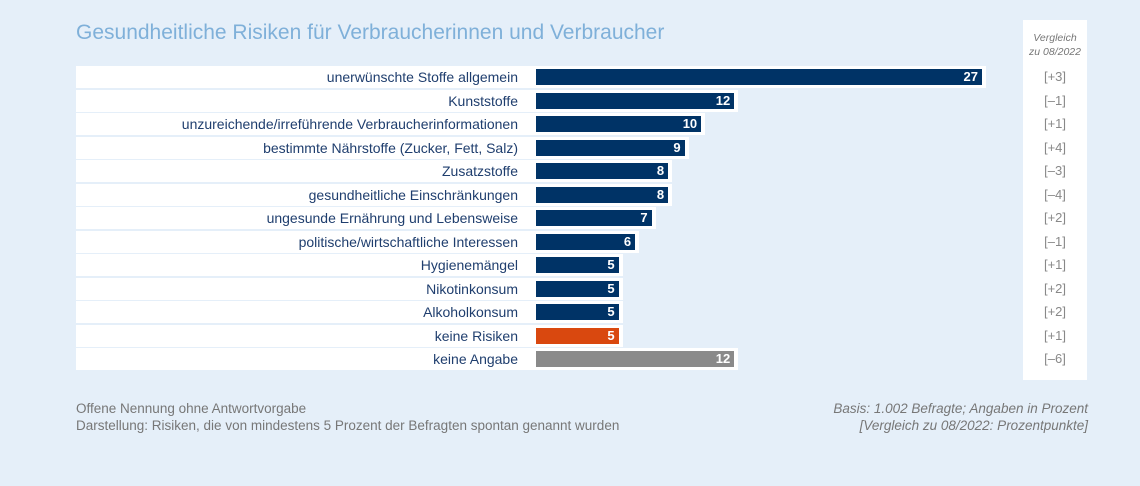 The image size is (1140, 486). Describe the element at coordinates (392, 218) in the screenshot. I see `category-label: ungesunde Ernährung und Lebensweise` at that location.